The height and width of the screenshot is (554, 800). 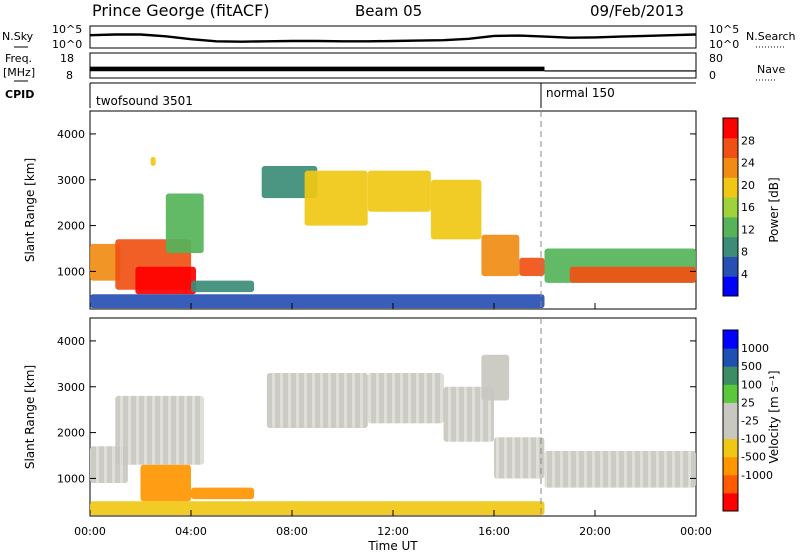 I want to click on power-ytick-label-2: 2000, so click(x=71, y=226).